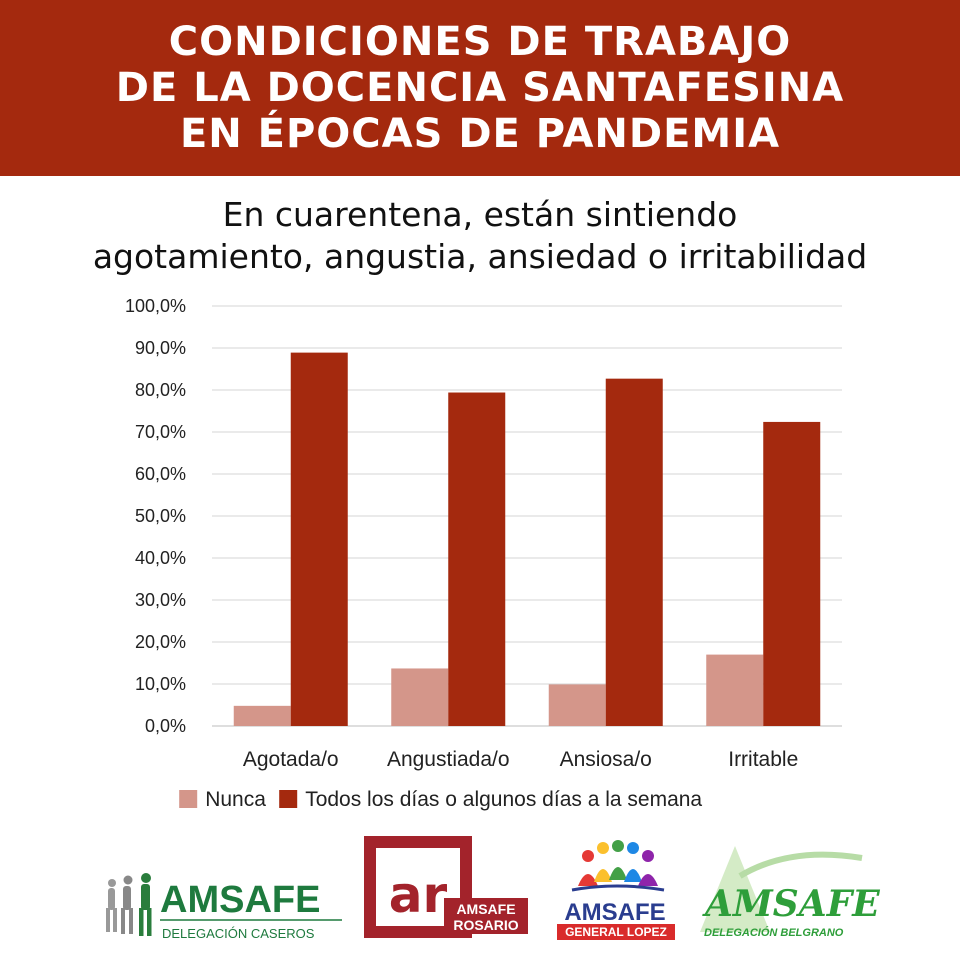 The image size is (960, 960). I want to click on y-tick-label: 30,0%, so click(160, 600).